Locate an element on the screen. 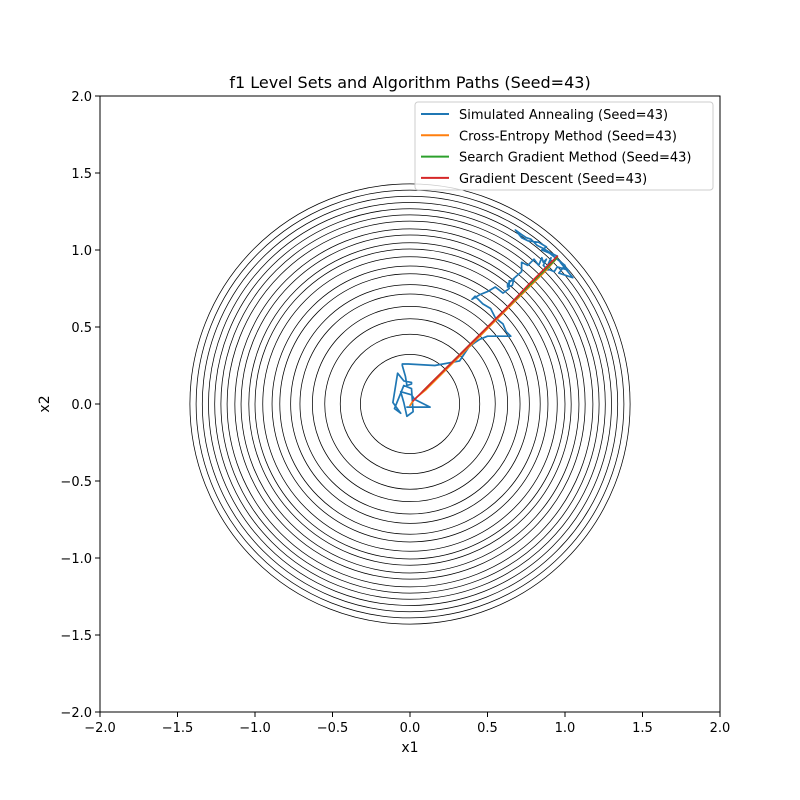 This screenshot has width=800, height=800. y-tick-label: −0.5 is located at coordinates (76, 482).